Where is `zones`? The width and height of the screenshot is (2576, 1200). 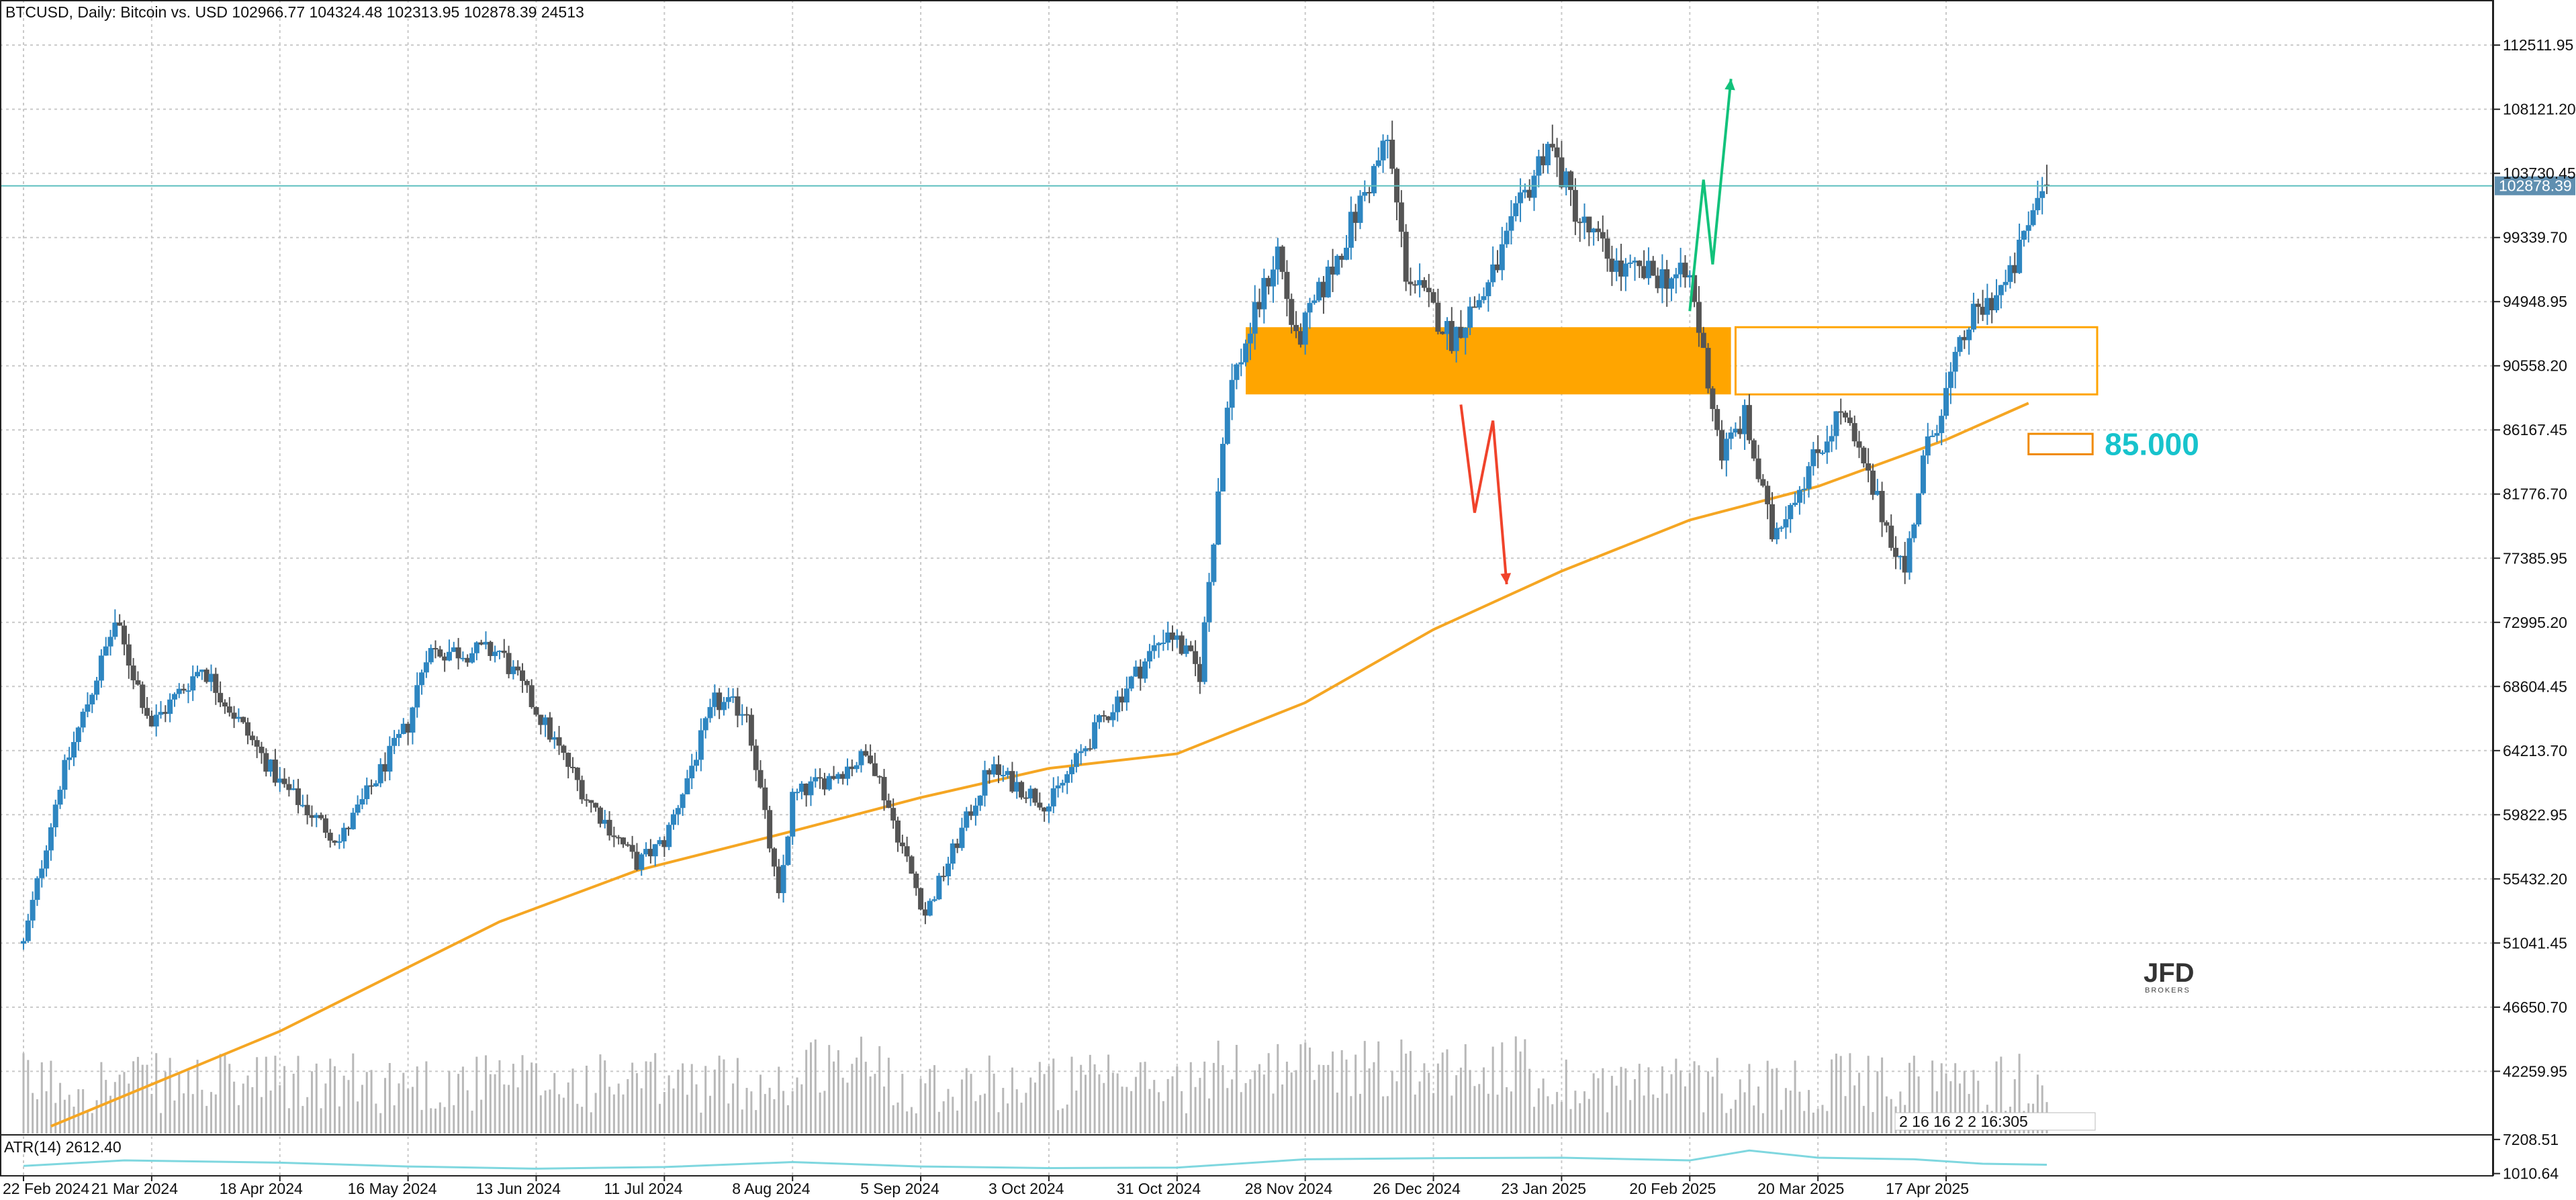 zones is located at coordinates (1672, 391).